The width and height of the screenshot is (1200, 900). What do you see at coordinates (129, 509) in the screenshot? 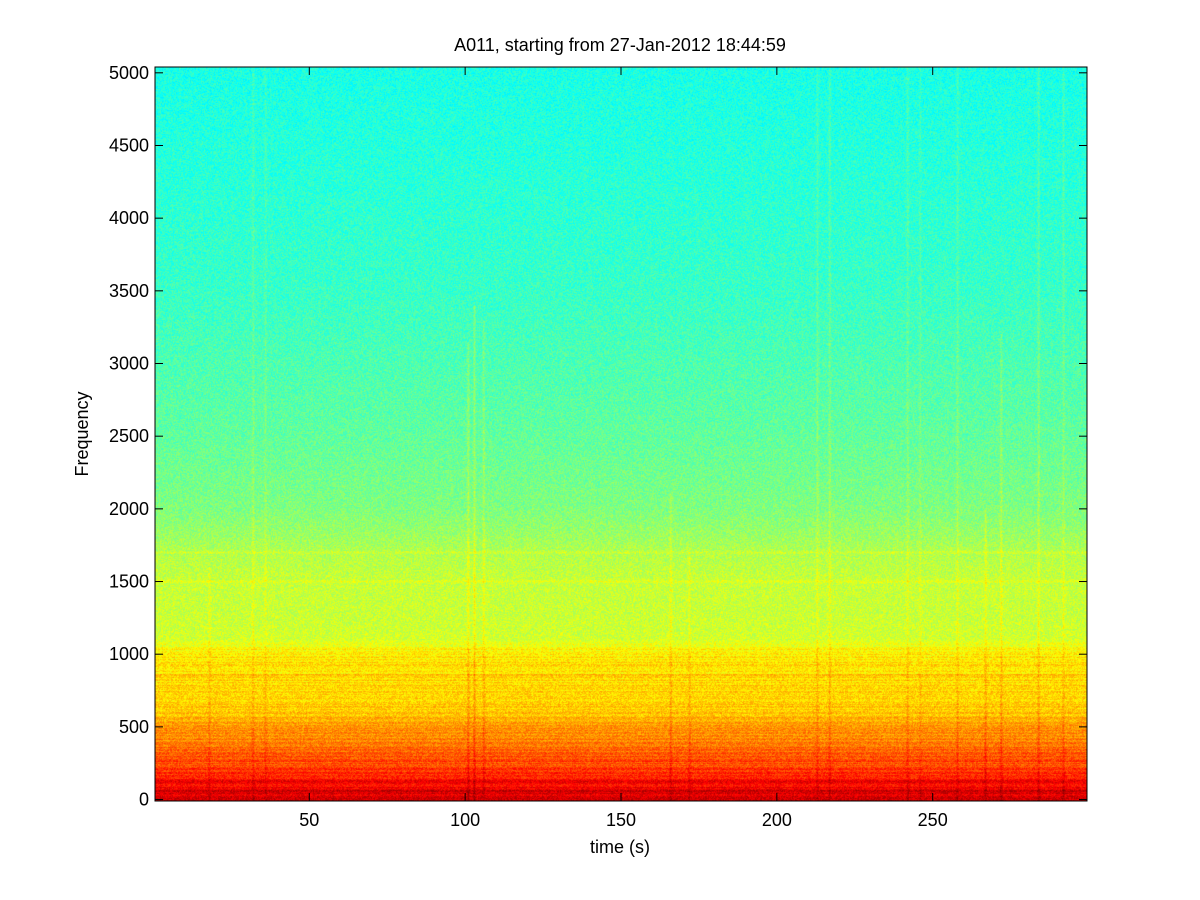
I see `y-tick-label: 2000` at bounding box center [129, 509].